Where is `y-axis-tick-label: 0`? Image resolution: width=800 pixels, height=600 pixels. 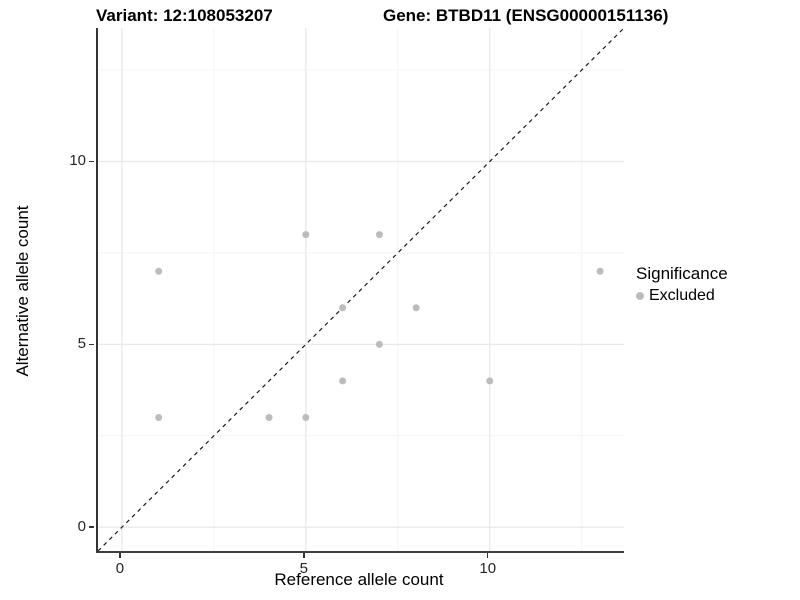 y-axis-tick-label: 0 is located at coordinates (81, 527).